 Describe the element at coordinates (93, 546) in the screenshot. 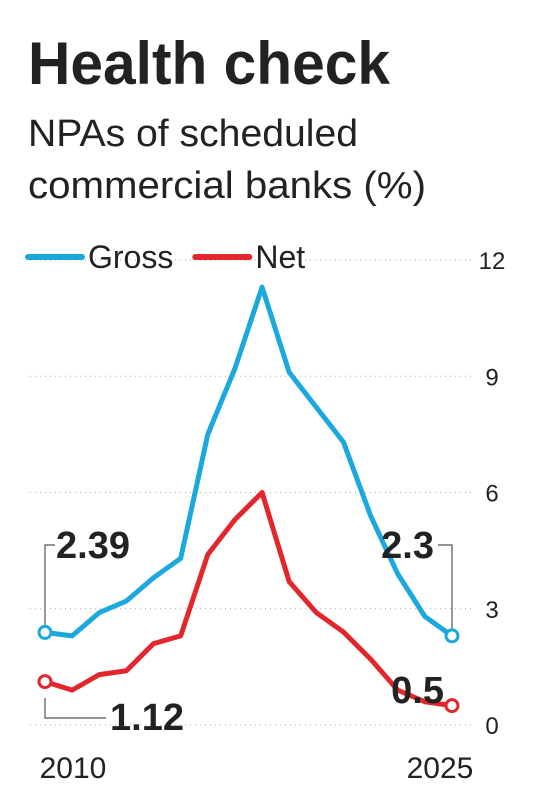

I see `data-label: 2.39` at that location.